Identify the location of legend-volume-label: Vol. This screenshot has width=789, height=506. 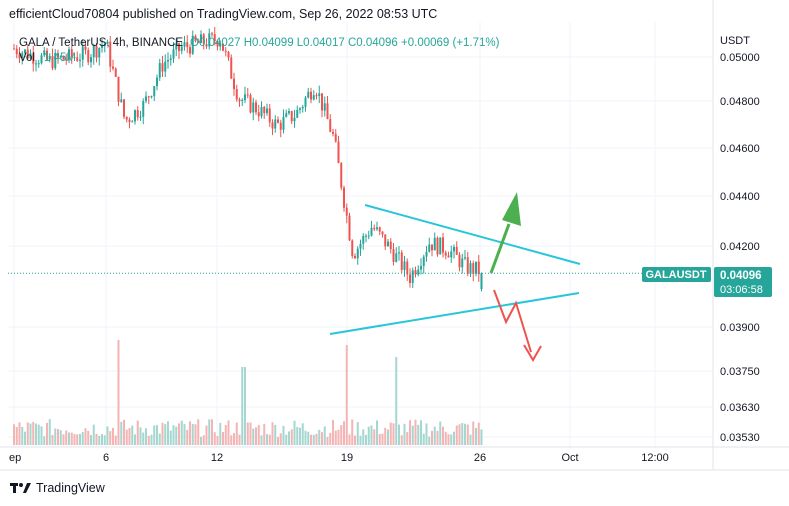
(27, 58).